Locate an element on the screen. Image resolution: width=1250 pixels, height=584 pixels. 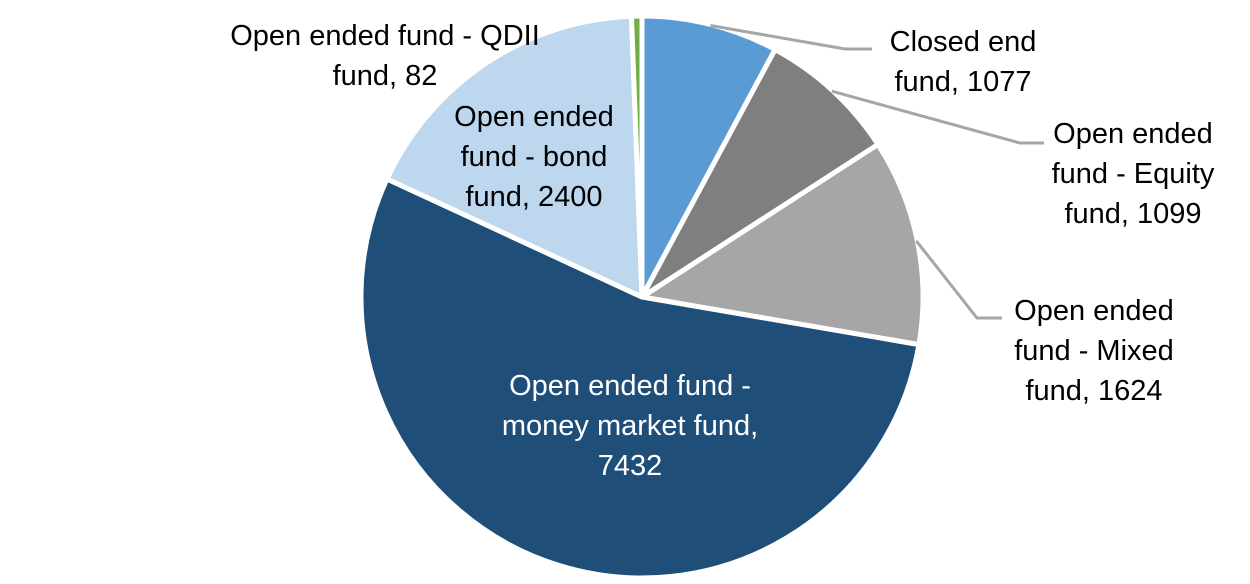
data-label-line: 7432 is located at coordinates (630, 466).